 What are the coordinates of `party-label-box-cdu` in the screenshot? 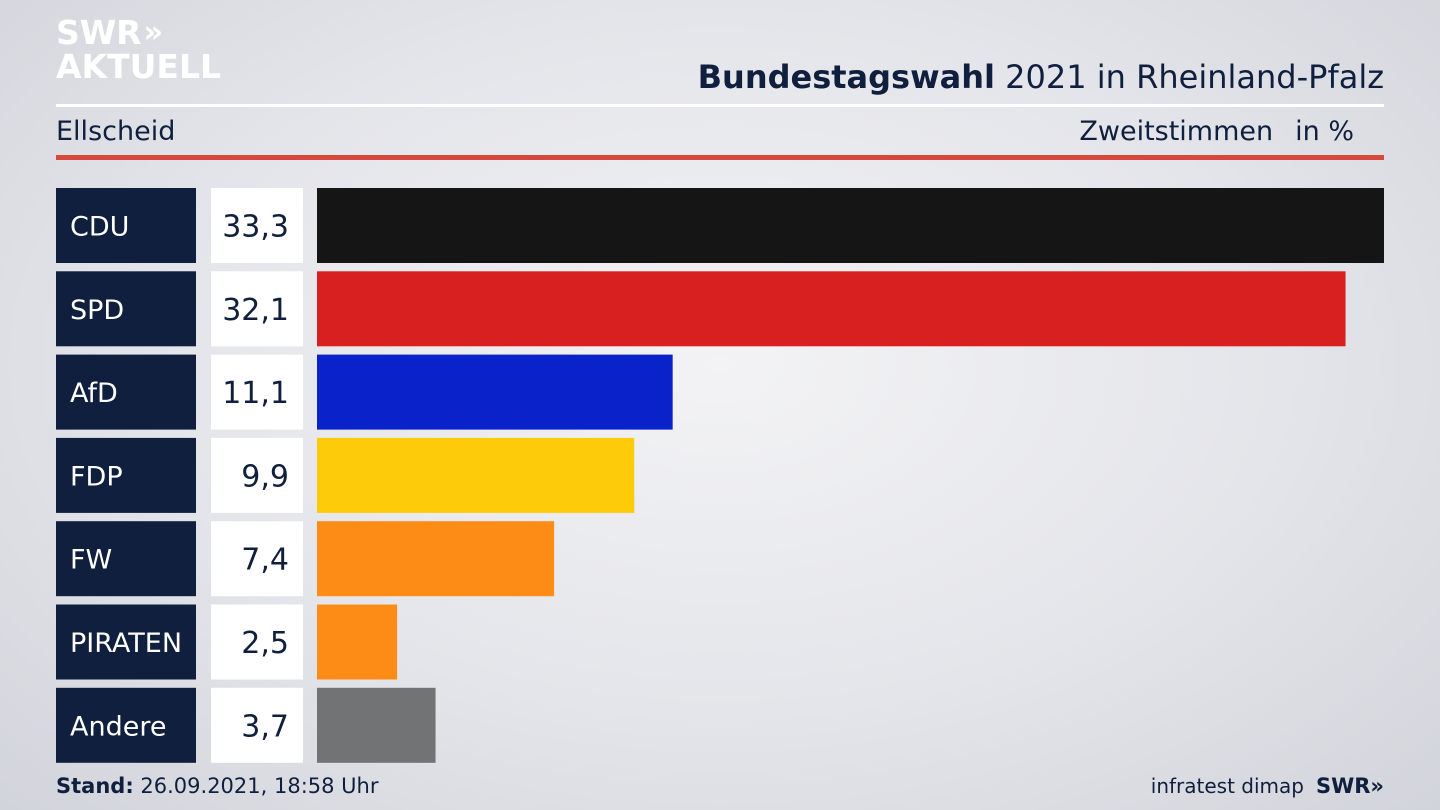 It's located at (126, 225).